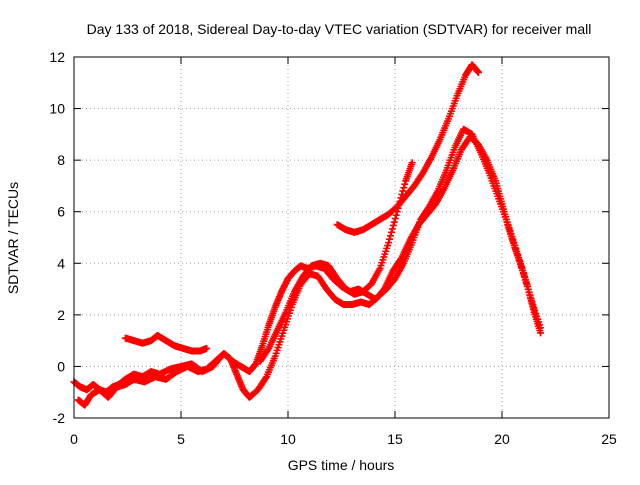 The width and height of the screenshot is (640, 485). What do you see at coordinates (61, 212) in the screenshot?
I see `y-tick-label: 6` at bounding box center [61, 212].